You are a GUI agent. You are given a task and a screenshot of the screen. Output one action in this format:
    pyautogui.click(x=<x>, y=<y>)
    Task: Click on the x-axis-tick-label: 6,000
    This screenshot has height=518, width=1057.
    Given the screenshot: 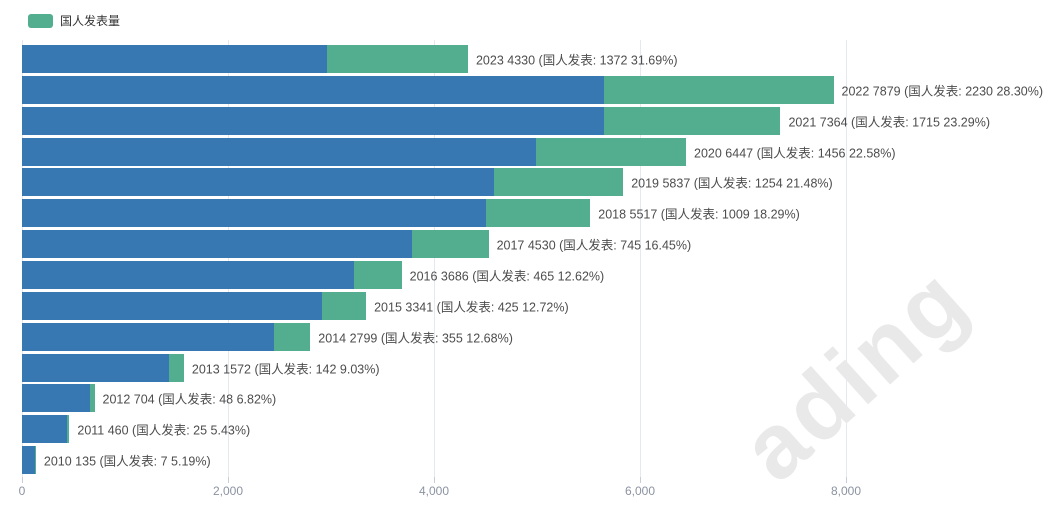 What is the action you would take?
    pyautogui.click(x=640, y=491)
    